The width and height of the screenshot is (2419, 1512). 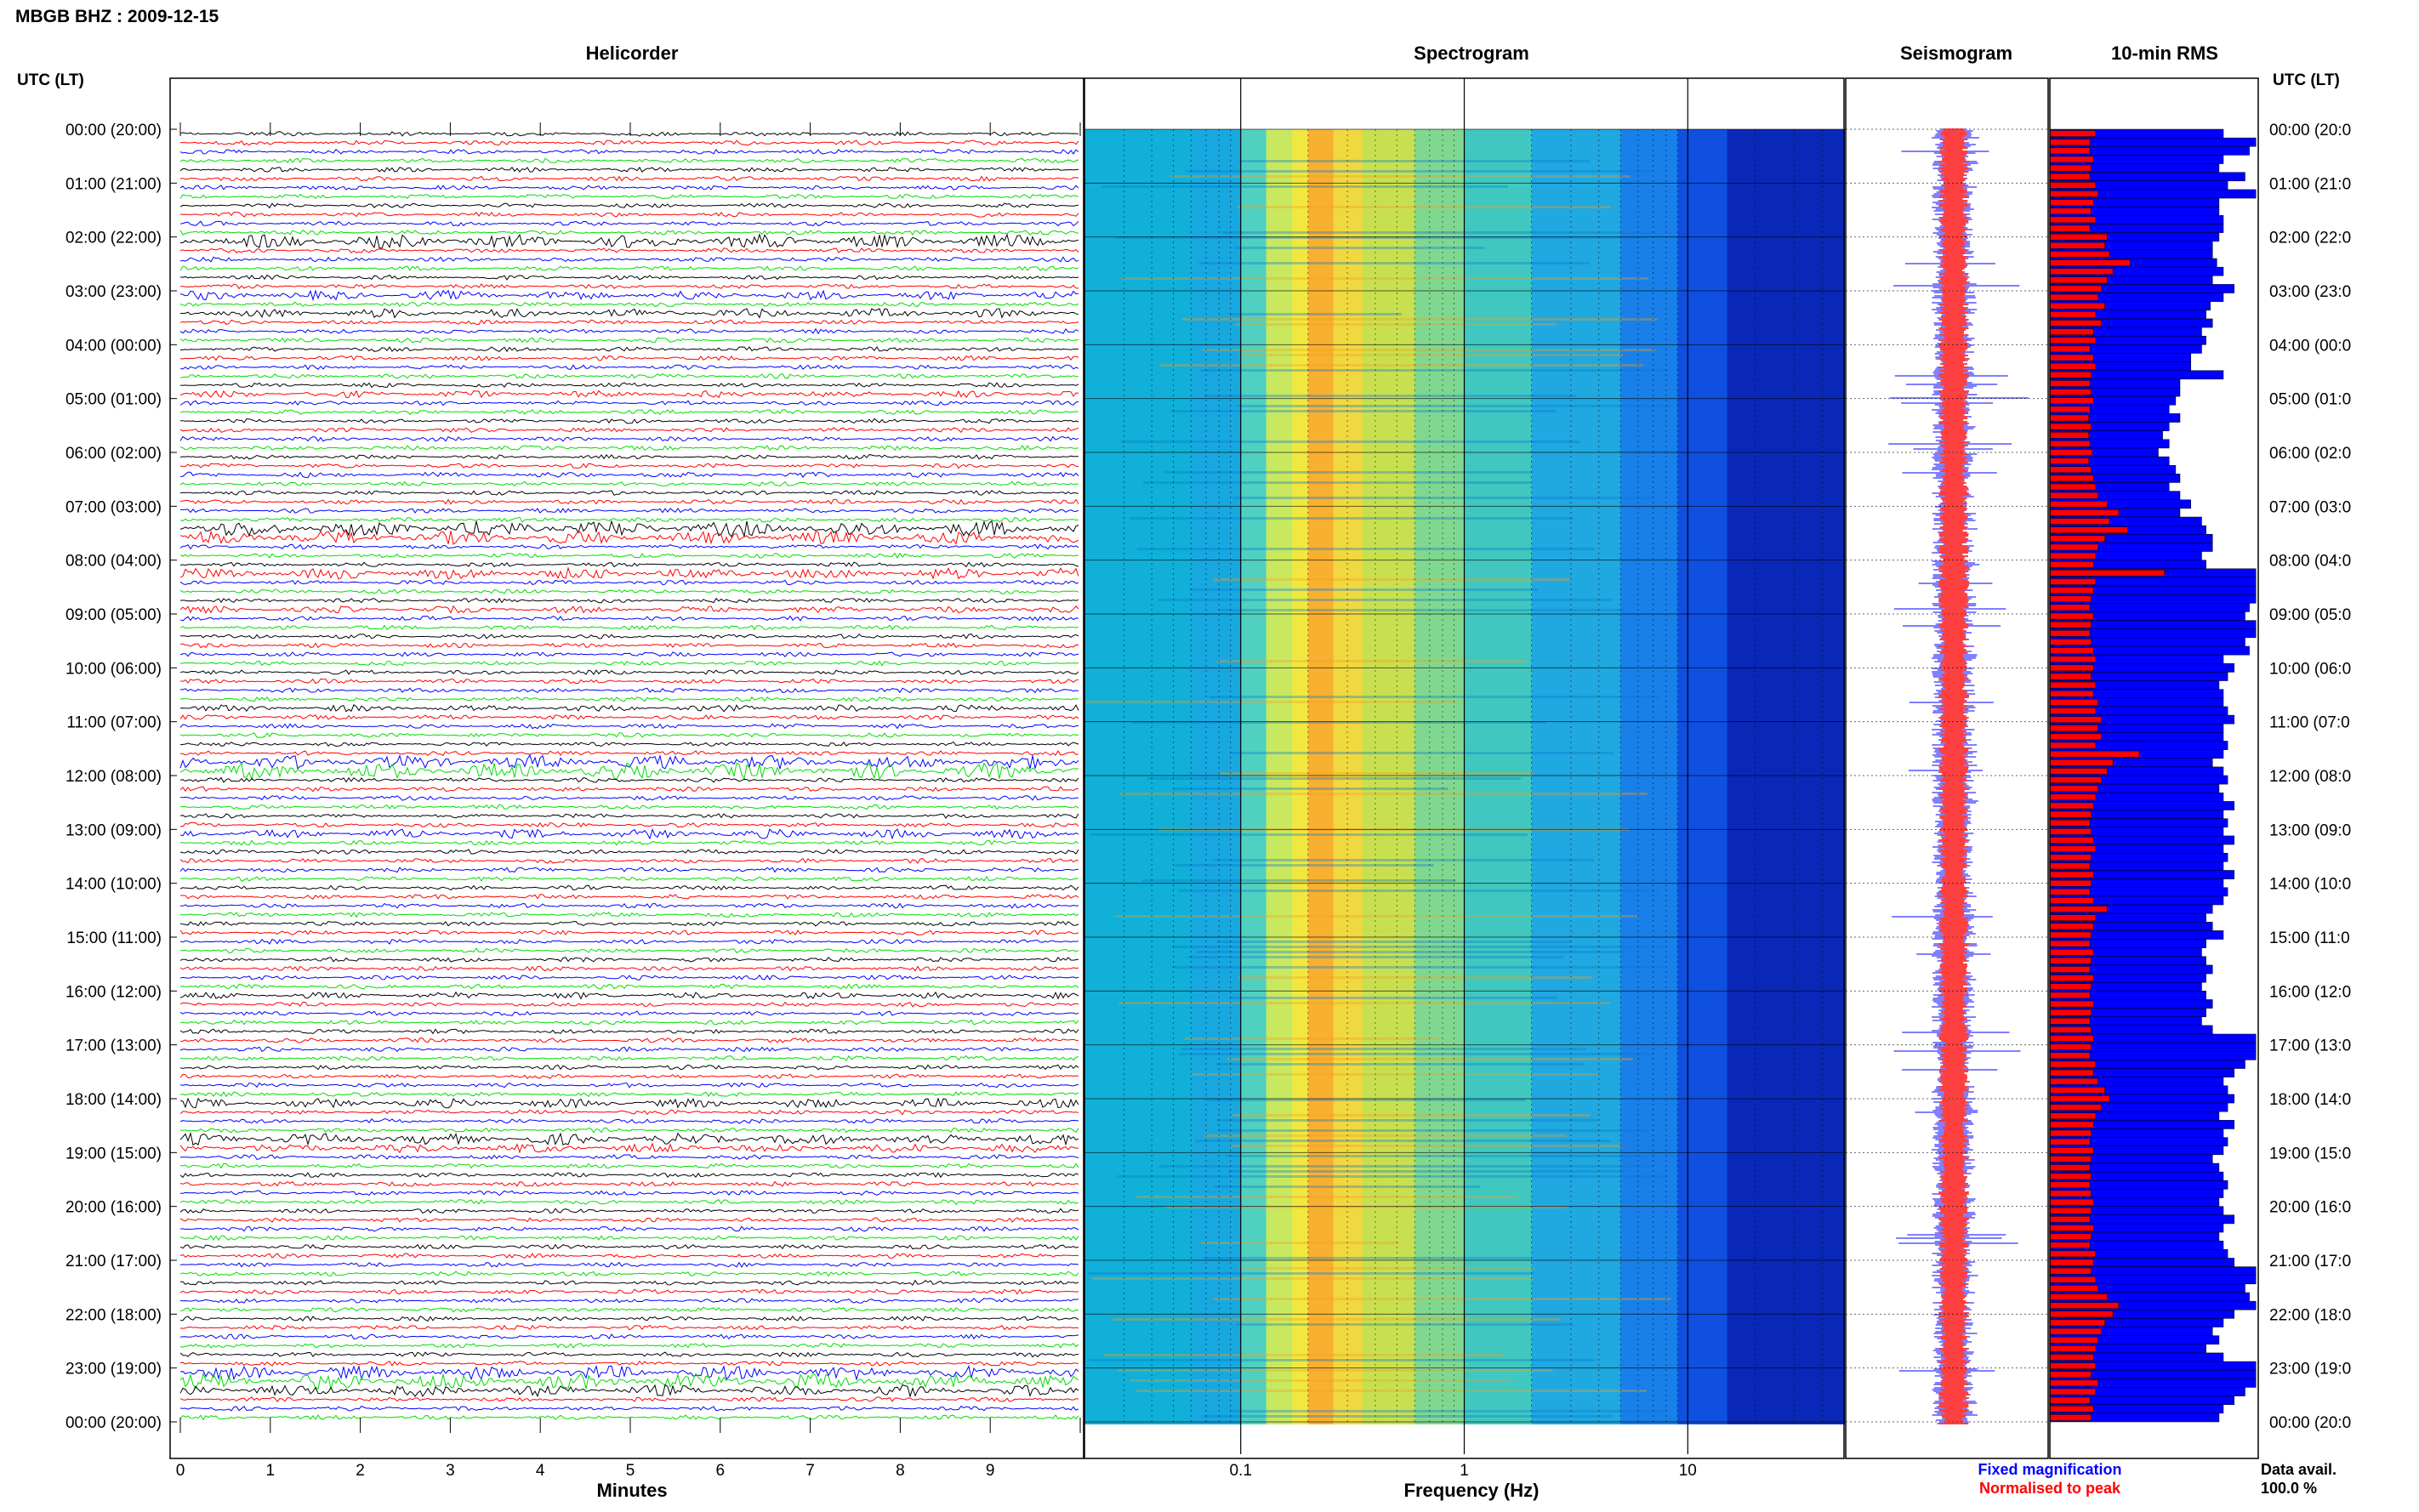 What do you see at coordinates (810, 1471) in the screenshot?
I see `minute-tick-label: 7` at bounding box center [810, 1471].